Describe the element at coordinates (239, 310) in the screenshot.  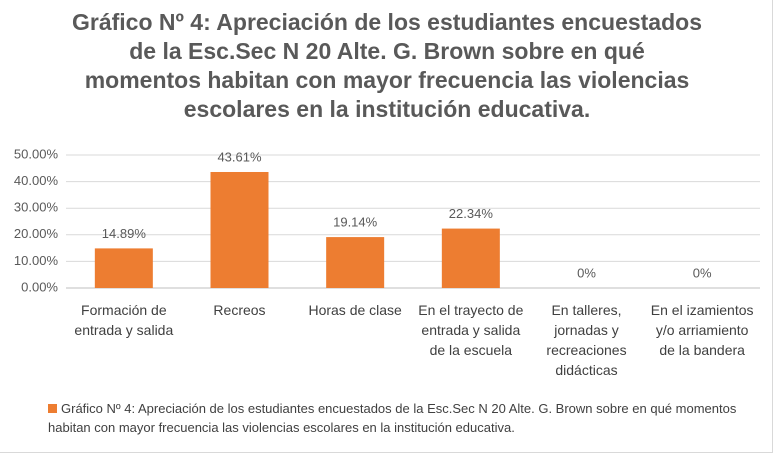
I see `x-tick-label: Recreos` at that location.